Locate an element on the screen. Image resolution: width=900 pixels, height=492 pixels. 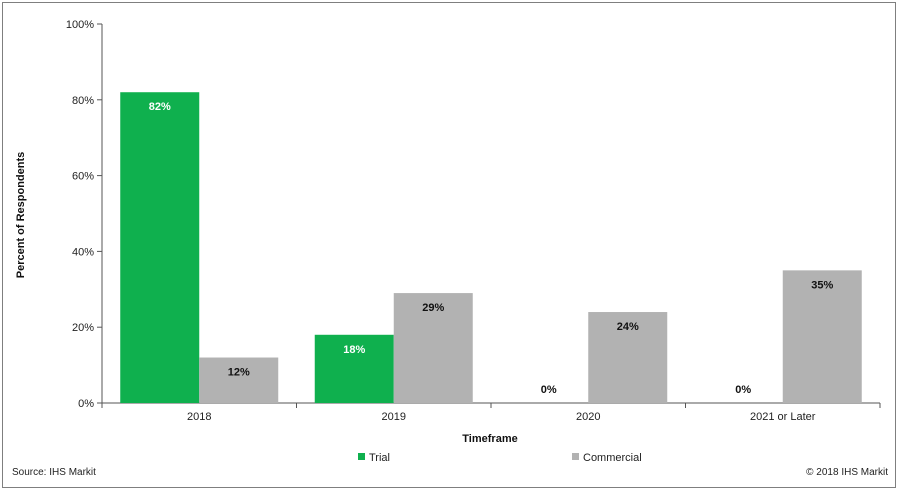
x-axis: 2018 2019 2020 2021 or Later is located at coordinates (491, 412).